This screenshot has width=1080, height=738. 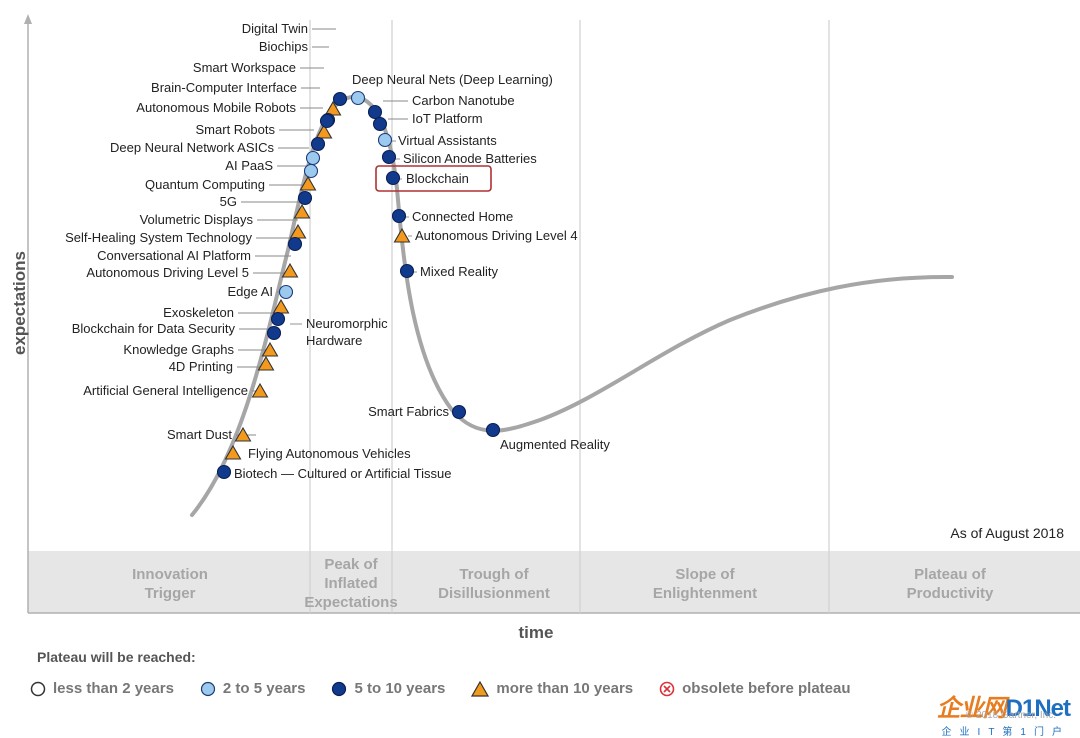 What do you see at coordinates (452, 79) in the screenshot?
I see `label-deep-neural-nets-deep-learning: Deep Neural Nets (Deep Learning)` at bounding box center [452, 79].